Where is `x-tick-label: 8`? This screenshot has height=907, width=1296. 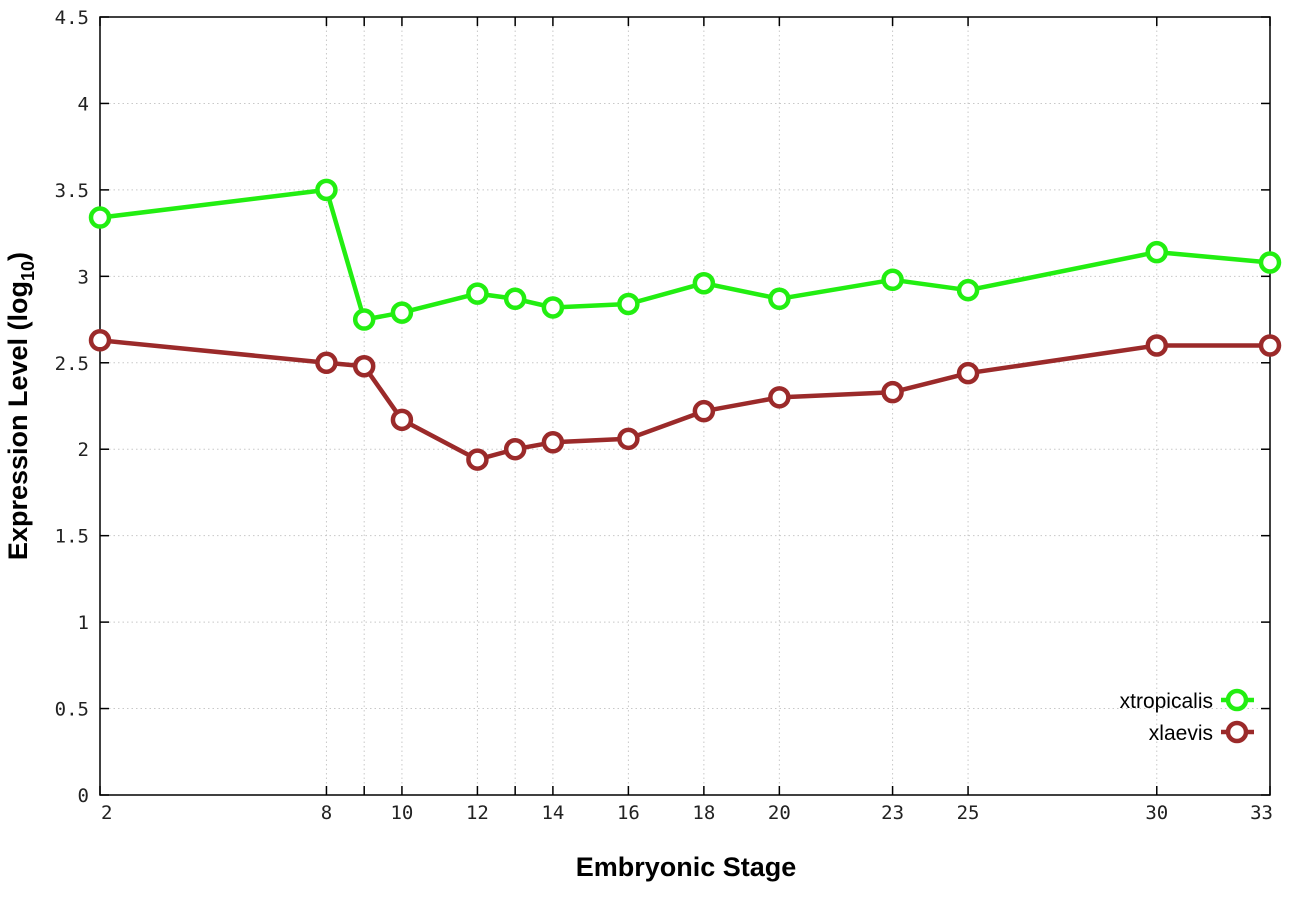 x-tick-label: 8 is located at coordinates (326, 813).